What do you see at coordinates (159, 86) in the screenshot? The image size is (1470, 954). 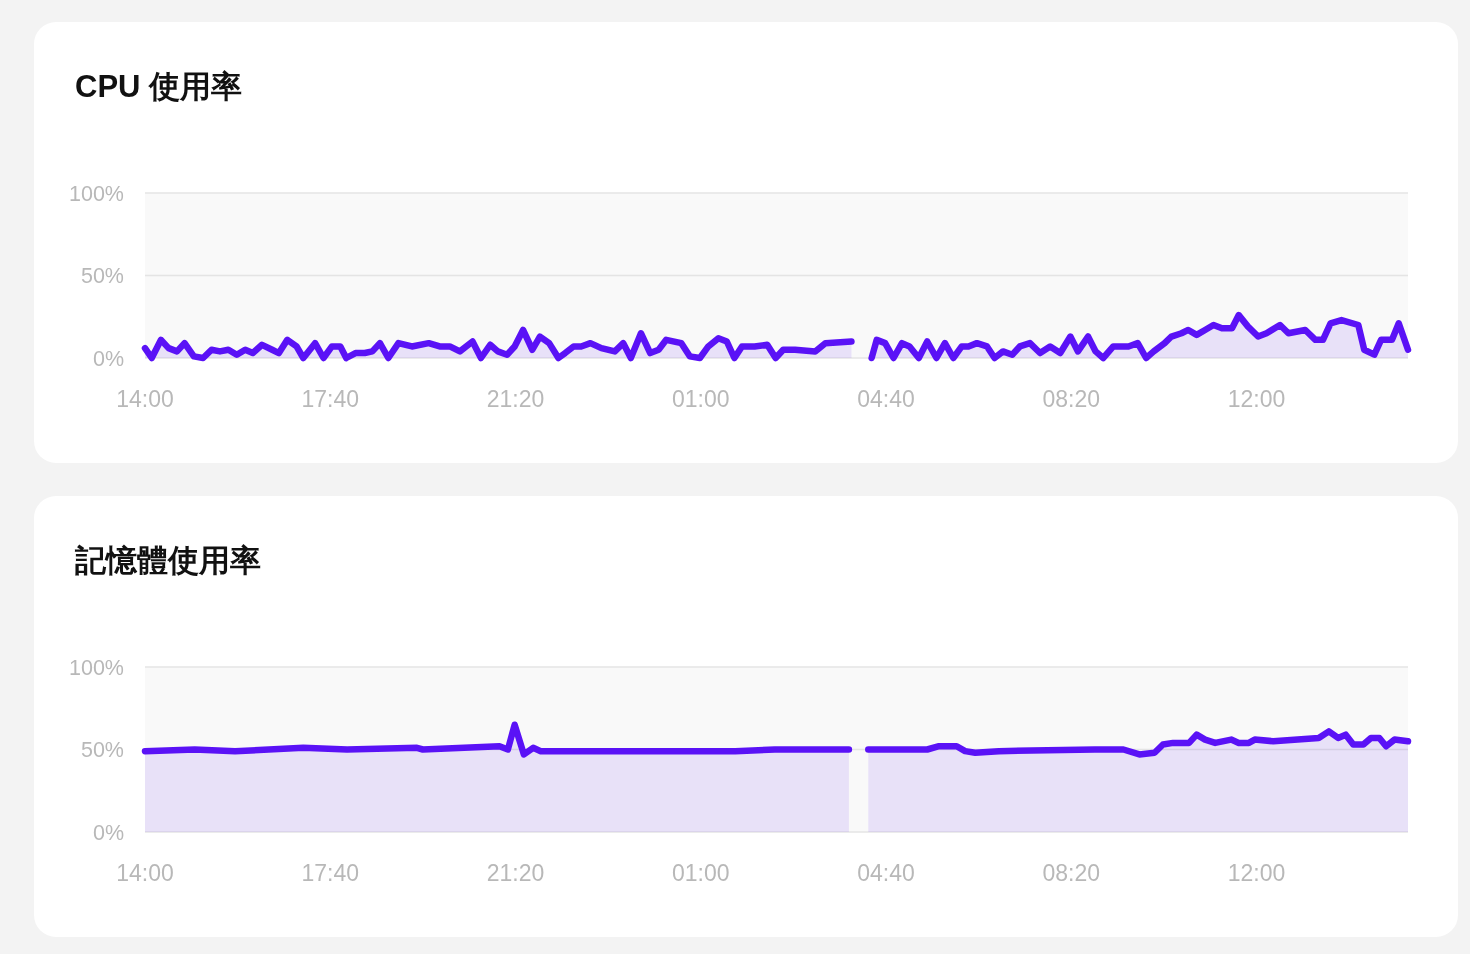 I see `chart-title: CPU 使用率` at bounding box center [159, 86].